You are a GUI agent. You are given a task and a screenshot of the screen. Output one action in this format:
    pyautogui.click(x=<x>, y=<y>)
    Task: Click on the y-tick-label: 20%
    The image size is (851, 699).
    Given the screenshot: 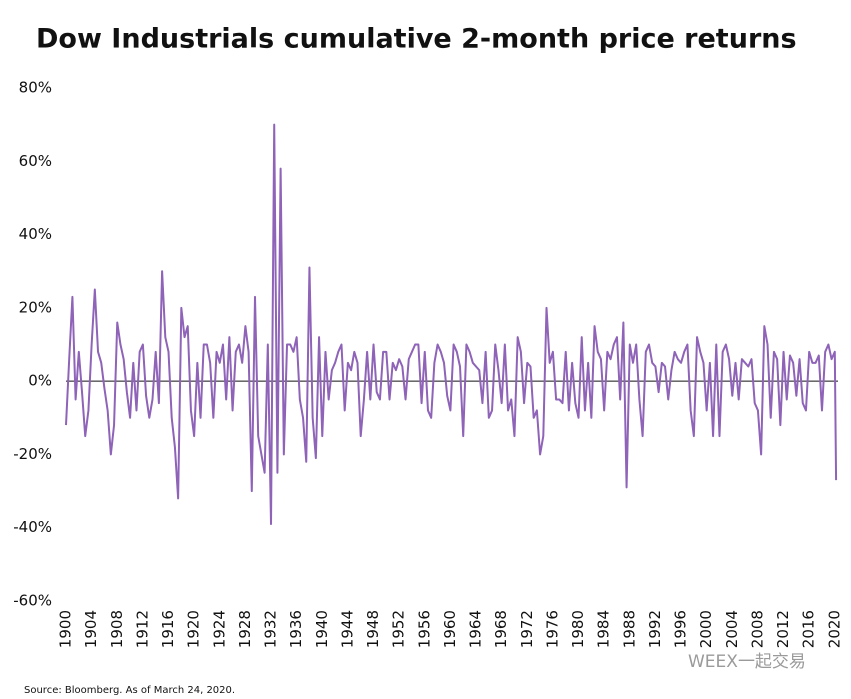 What is the action you would take?
    pyautogui.click(x=35, y=307)
    